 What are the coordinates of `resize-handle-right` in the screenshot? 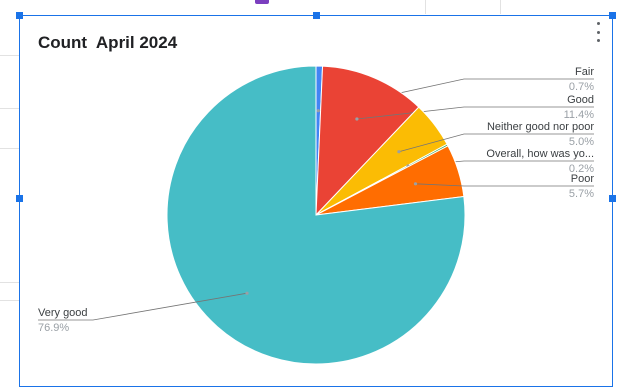 It's located at (612, 198).